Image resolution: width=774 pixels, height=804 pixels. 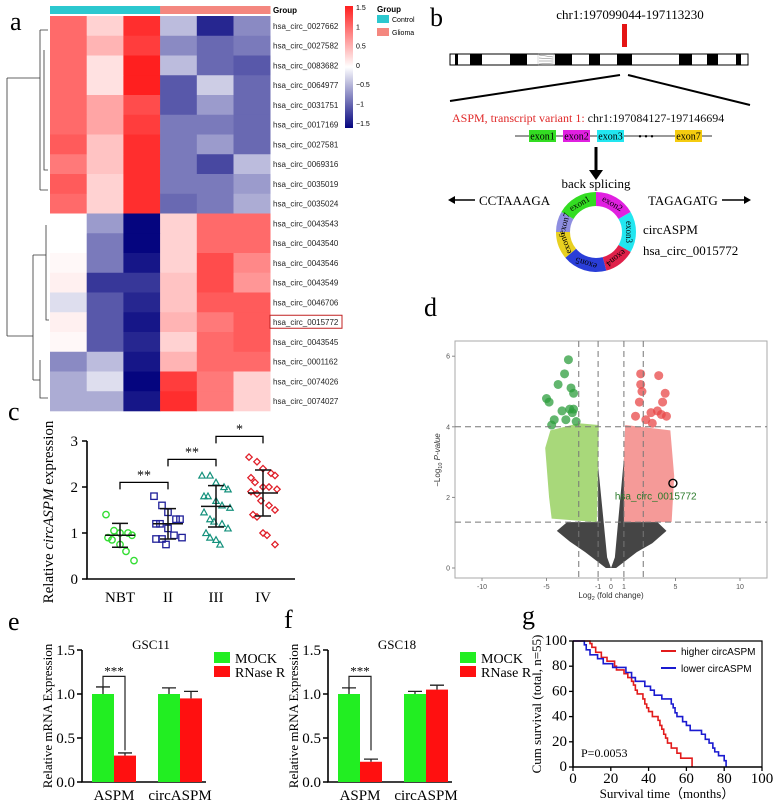 What do you see at coordinates (448, 357) in the screenshot?
I see `d-y-tick-label: 6` at bounding box center [448, 357].